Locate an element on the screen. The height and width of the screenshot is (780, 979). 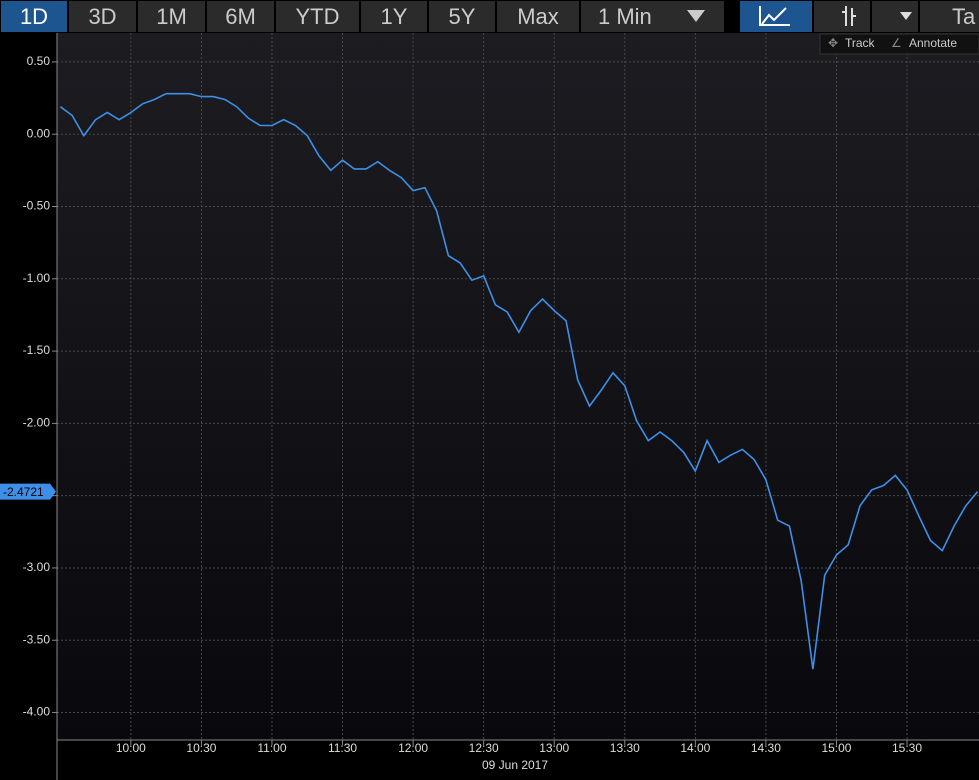
track-icon: ✥ is located at coordinates (833, 43).